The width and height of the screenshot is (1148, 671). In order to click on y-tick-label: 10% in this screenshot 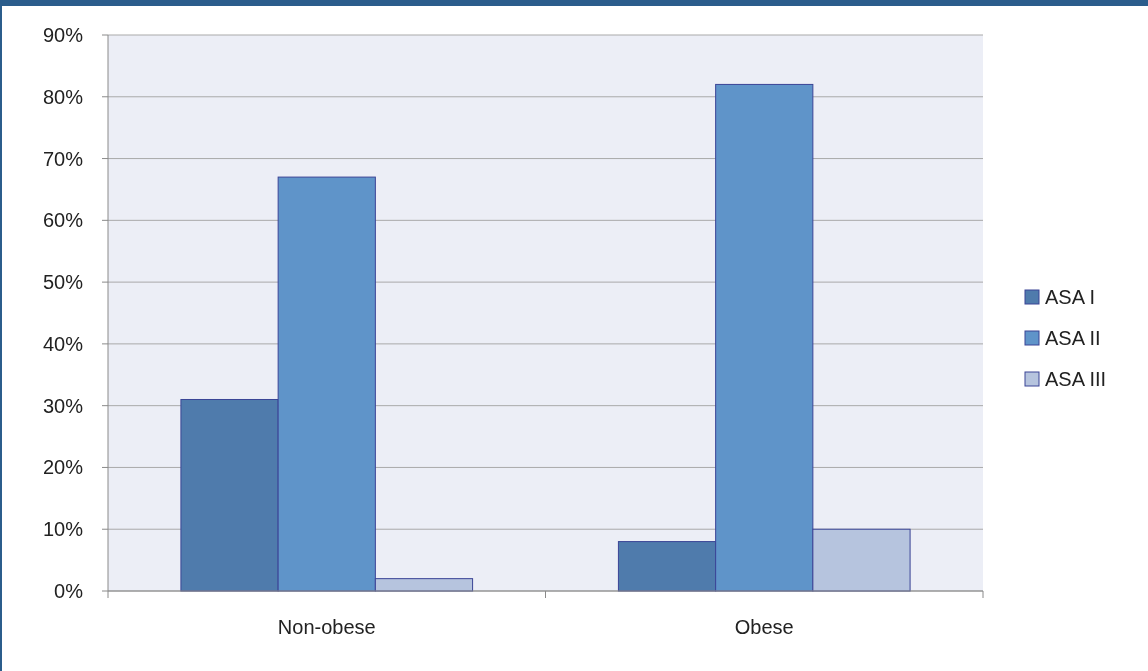, I will do `click(63, 529)`.